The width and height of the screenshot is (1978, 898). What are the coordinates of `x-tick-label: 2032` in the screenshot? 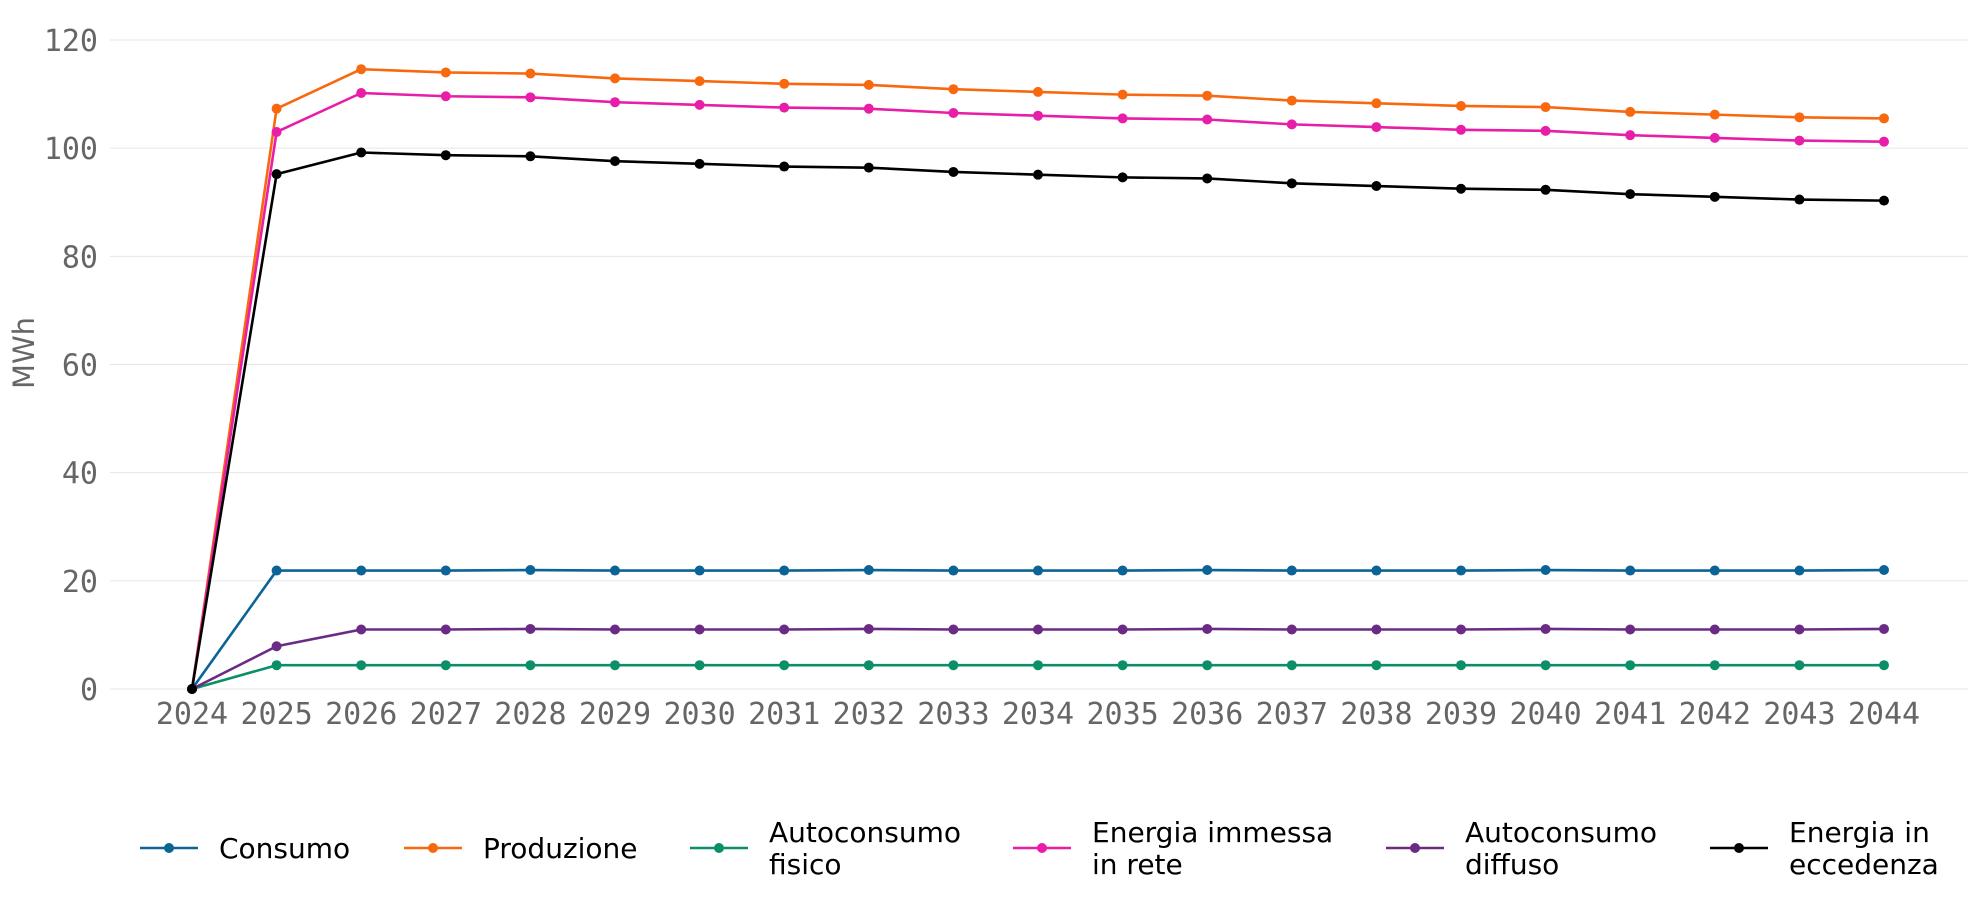 It's located at (869, 714).